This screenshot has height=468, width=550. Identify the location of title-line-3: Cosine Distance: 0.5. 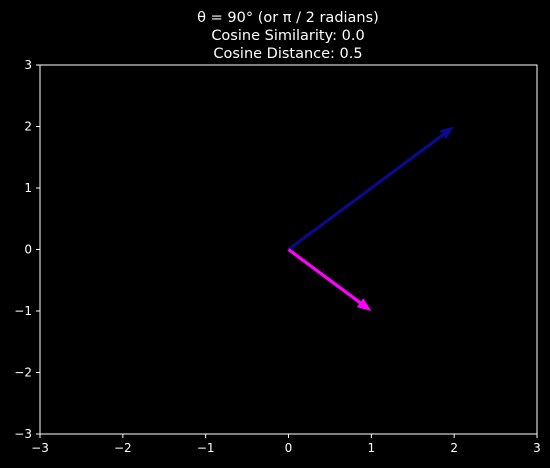
(287, 54).